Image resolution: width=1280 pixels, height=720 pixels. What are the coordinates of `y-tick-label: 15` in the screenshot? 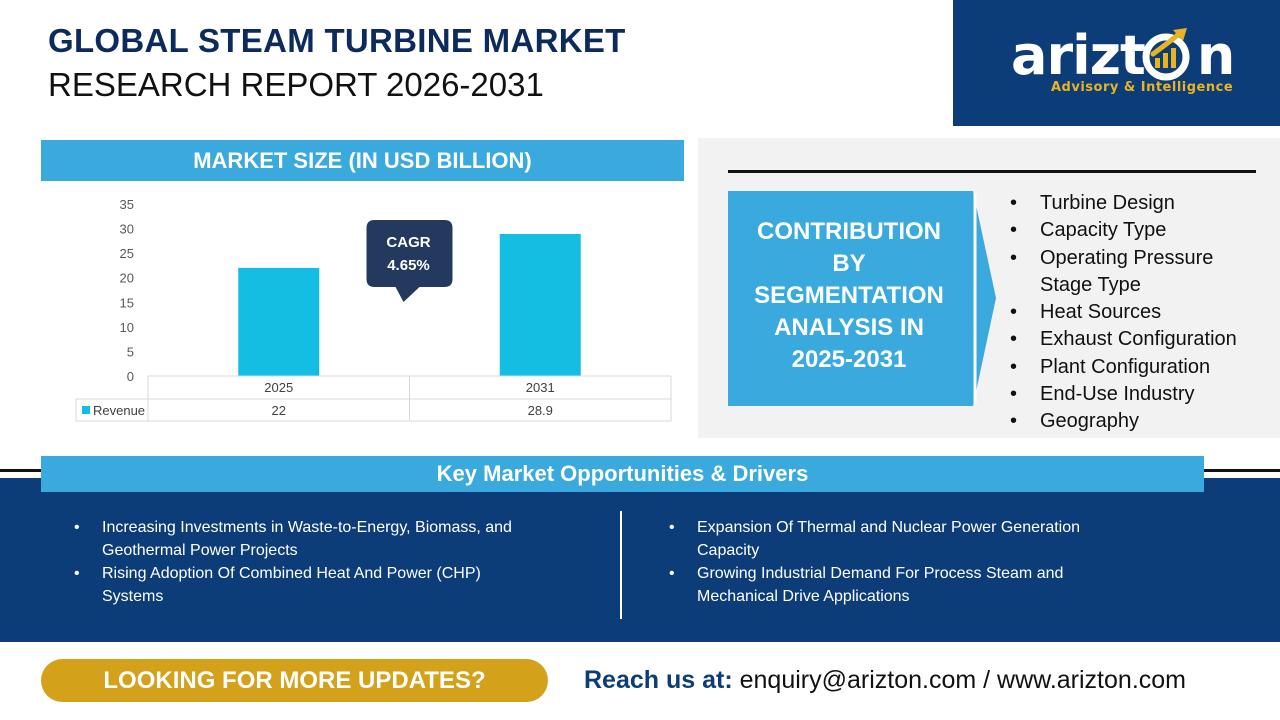 It's located at (127, 302).